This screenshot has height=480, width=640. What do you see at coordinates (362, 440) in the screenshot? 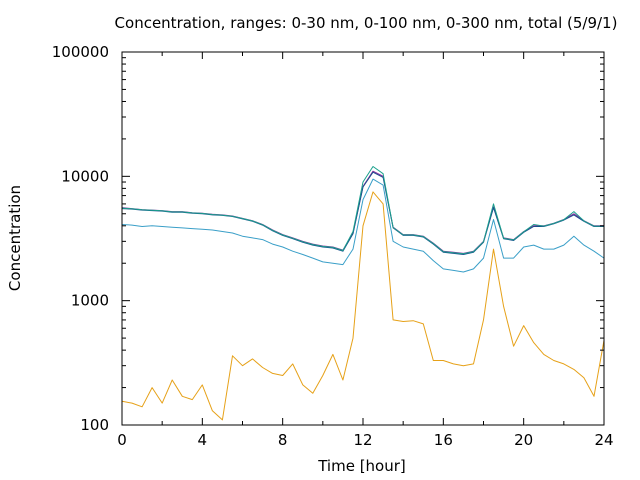
I see `x-tick-label: 12` at bounding box center [362, 440].